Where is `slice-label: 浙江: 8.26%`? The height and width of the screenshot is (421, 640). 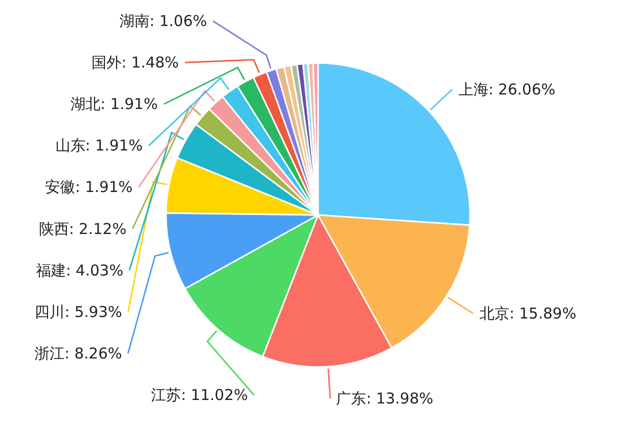 slice-label: 浙江: 8.26% is located at coordinates (78, 353).